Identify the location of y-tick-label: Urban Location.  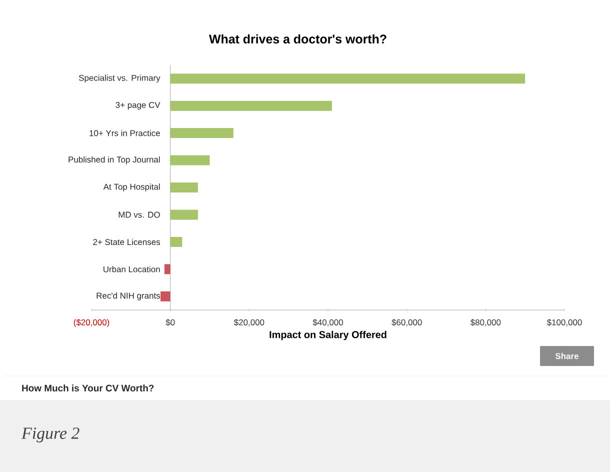
(132, 269).